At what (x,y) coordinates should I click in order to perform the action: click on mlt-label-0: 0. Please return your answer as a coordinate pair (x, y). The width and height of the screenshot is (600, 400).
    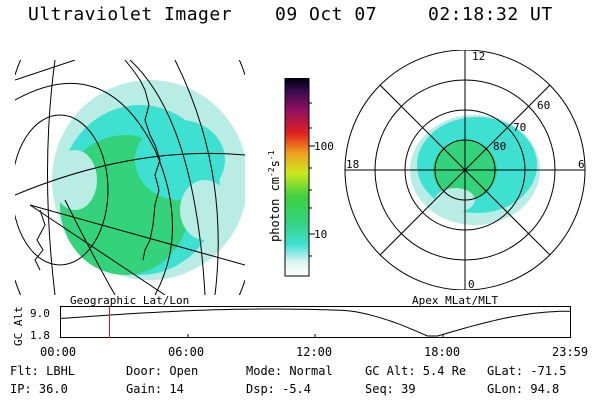
    Looking at the image, I should click on (471, 284).